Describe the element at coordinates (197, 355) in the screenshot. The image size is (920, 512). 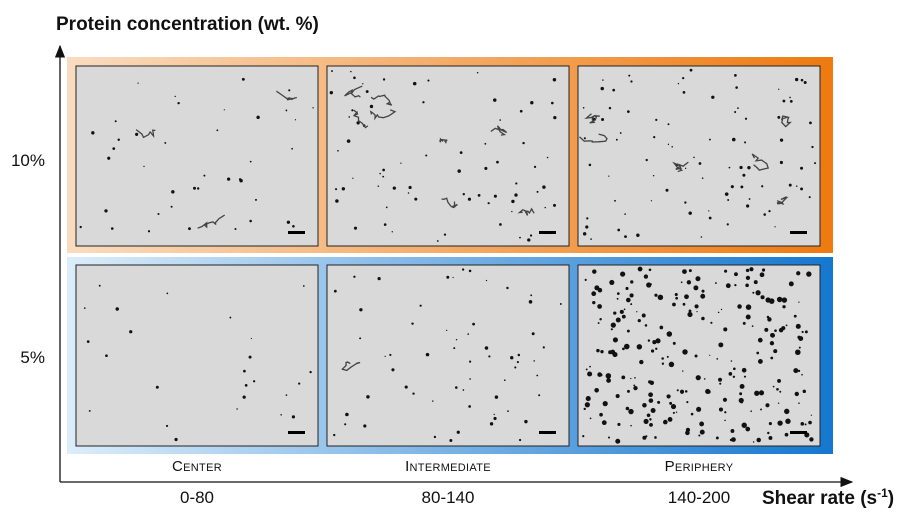
I see `micrograph` at that location.